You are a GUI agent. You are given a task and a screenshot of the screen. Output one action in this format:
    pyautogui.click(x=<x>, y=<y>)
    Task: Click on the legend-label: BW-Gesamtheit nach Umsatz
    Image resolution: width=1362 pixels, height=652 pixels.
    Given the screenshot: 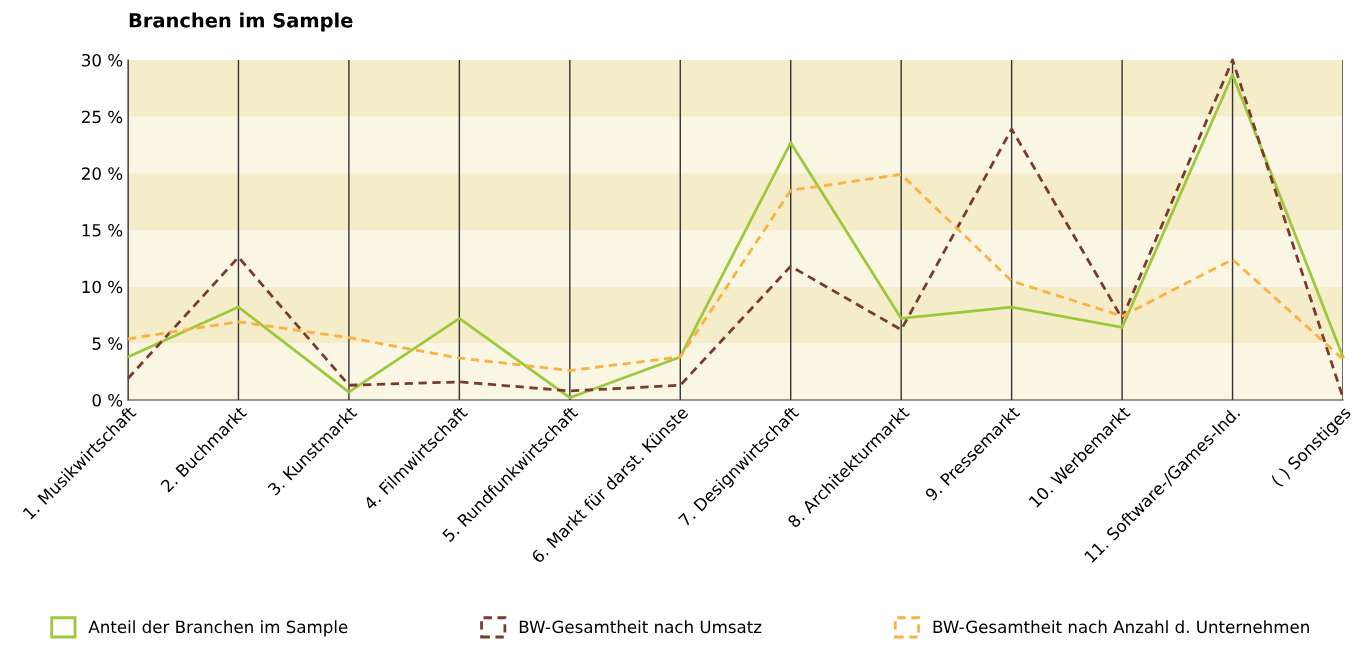 What is the action you would take?
    pyautogui.click(x=640, y=627)
    